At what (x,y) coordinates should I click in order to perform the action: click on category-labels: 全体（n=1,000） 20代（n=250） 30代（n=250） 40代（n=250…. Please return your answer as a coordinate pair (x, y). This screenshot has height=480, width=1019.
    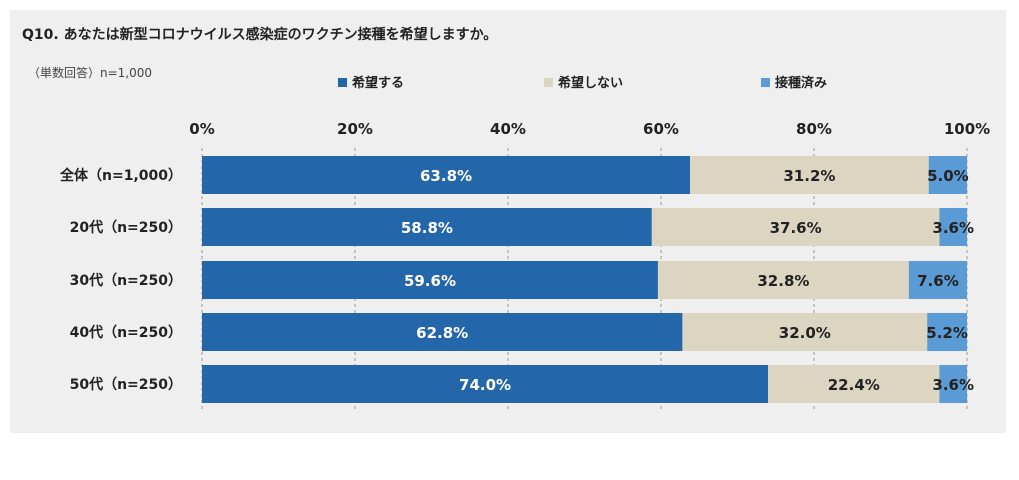
    Looking at the image, I should click on (120, 280).